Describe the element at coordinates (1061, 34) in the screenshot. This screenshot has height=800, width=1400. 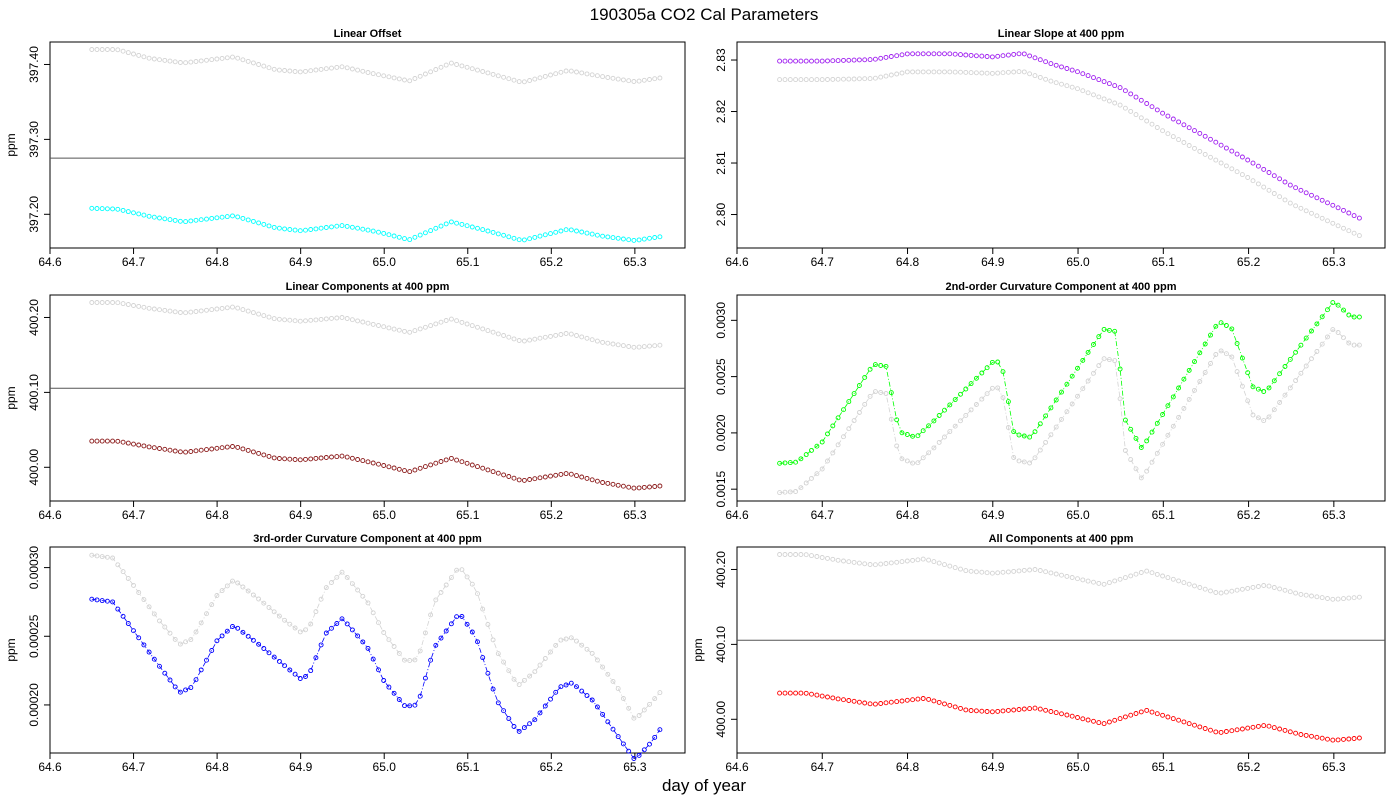
I see `panel-title: Linear Slope at 400 ppm` at that location.